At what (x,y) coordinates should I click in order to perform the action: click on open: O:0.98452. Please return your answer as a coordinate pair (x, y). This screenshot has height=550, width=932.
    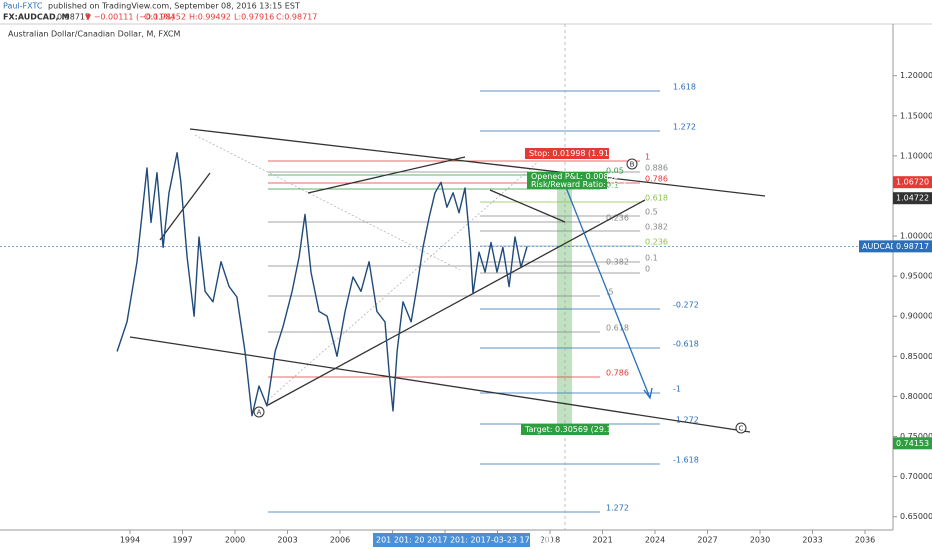
    Looking at the image, I should click on (165, 17).